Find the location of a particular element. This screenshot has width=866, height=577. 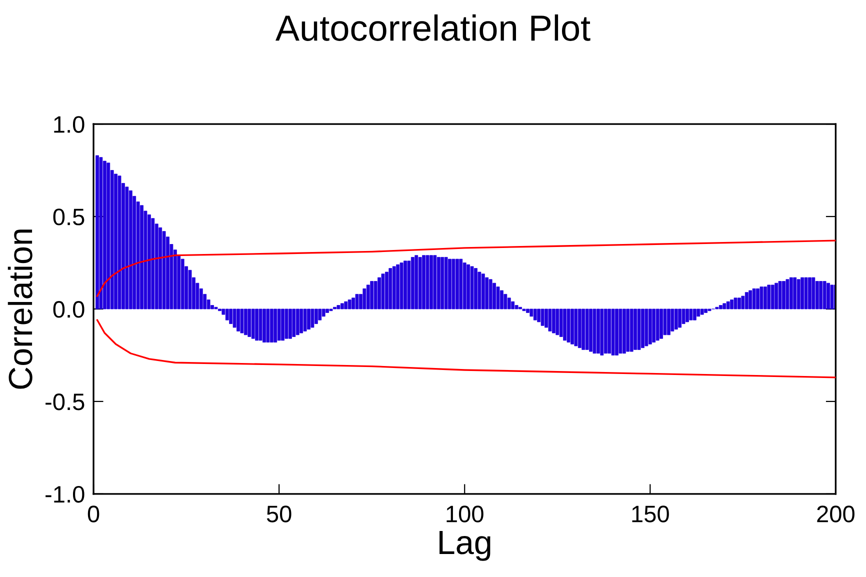

chart-title: Autocorrelation Plot is located at coordinates (433, 27).